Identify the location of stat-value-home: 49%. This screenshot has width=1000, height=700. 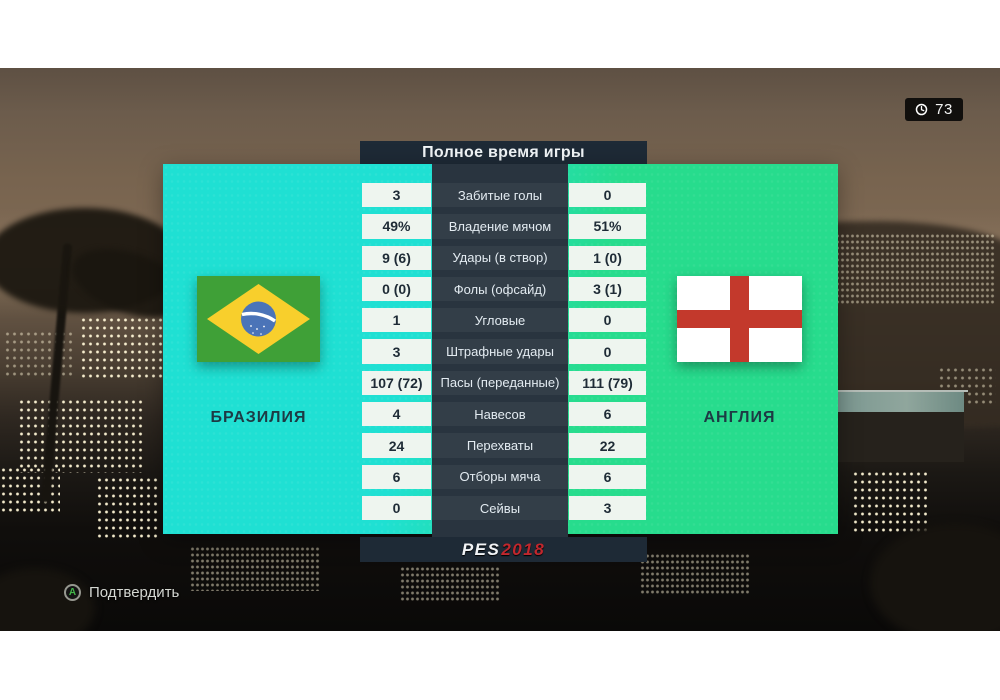
(396, 226).